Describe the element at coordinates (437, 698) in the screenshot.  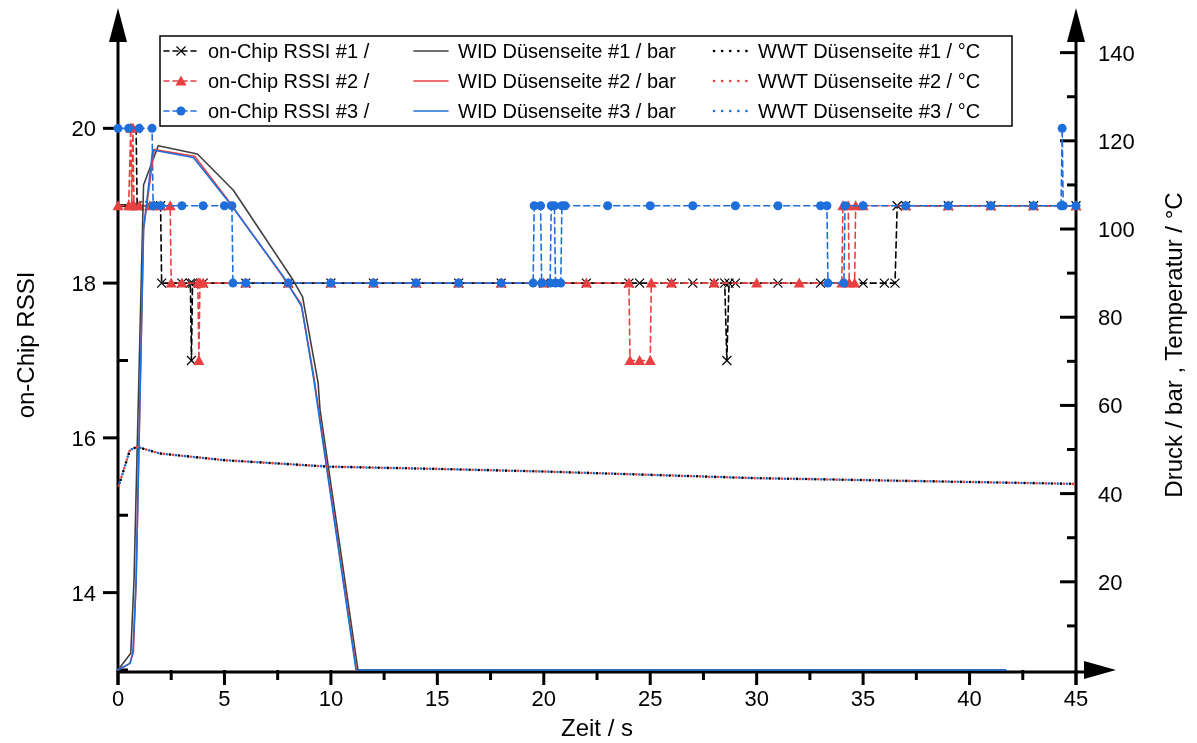
I see `x-tick-label: 15` at that location.